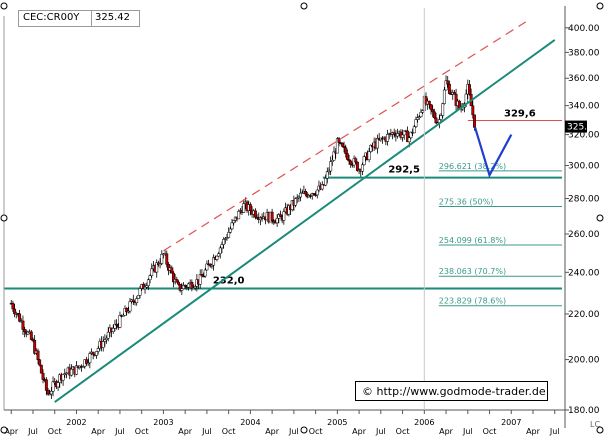 This screenshot has width=608, height=440. I want to click on symbol-box: CEC:CR00Y 325.42, so click(79, 18).